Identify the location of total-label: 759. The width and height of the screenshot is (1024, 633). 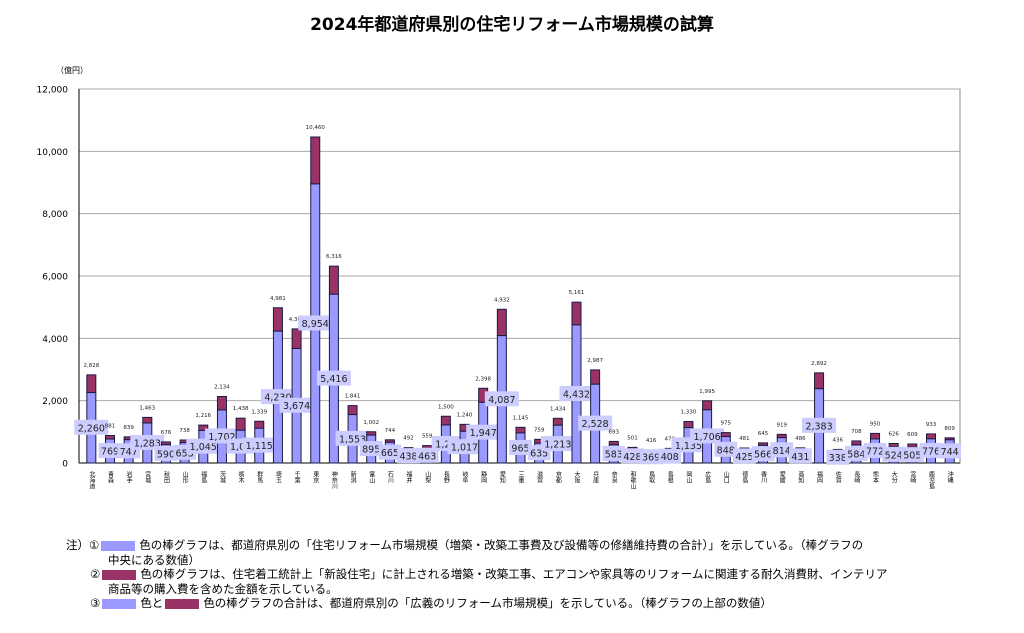
(539, 430).